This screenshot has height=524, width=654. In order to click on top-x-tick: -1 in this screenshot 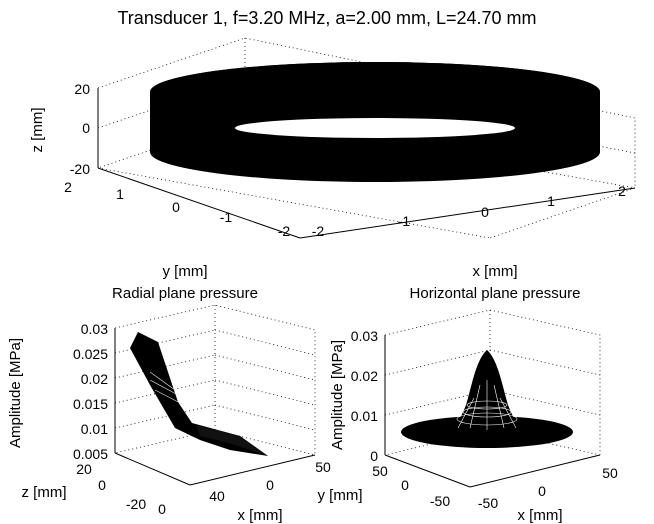, I will do `click(404, 221)`.